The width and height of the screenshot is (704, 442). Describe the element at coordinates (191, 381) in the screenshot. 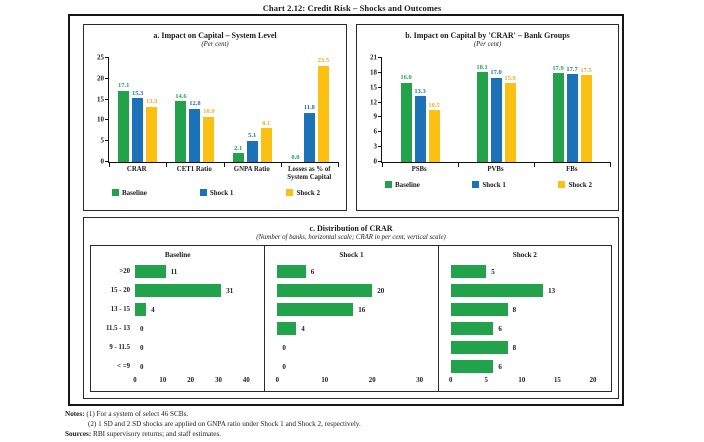

I see `x-tick-area: 0 10 20 30 40` at that location.